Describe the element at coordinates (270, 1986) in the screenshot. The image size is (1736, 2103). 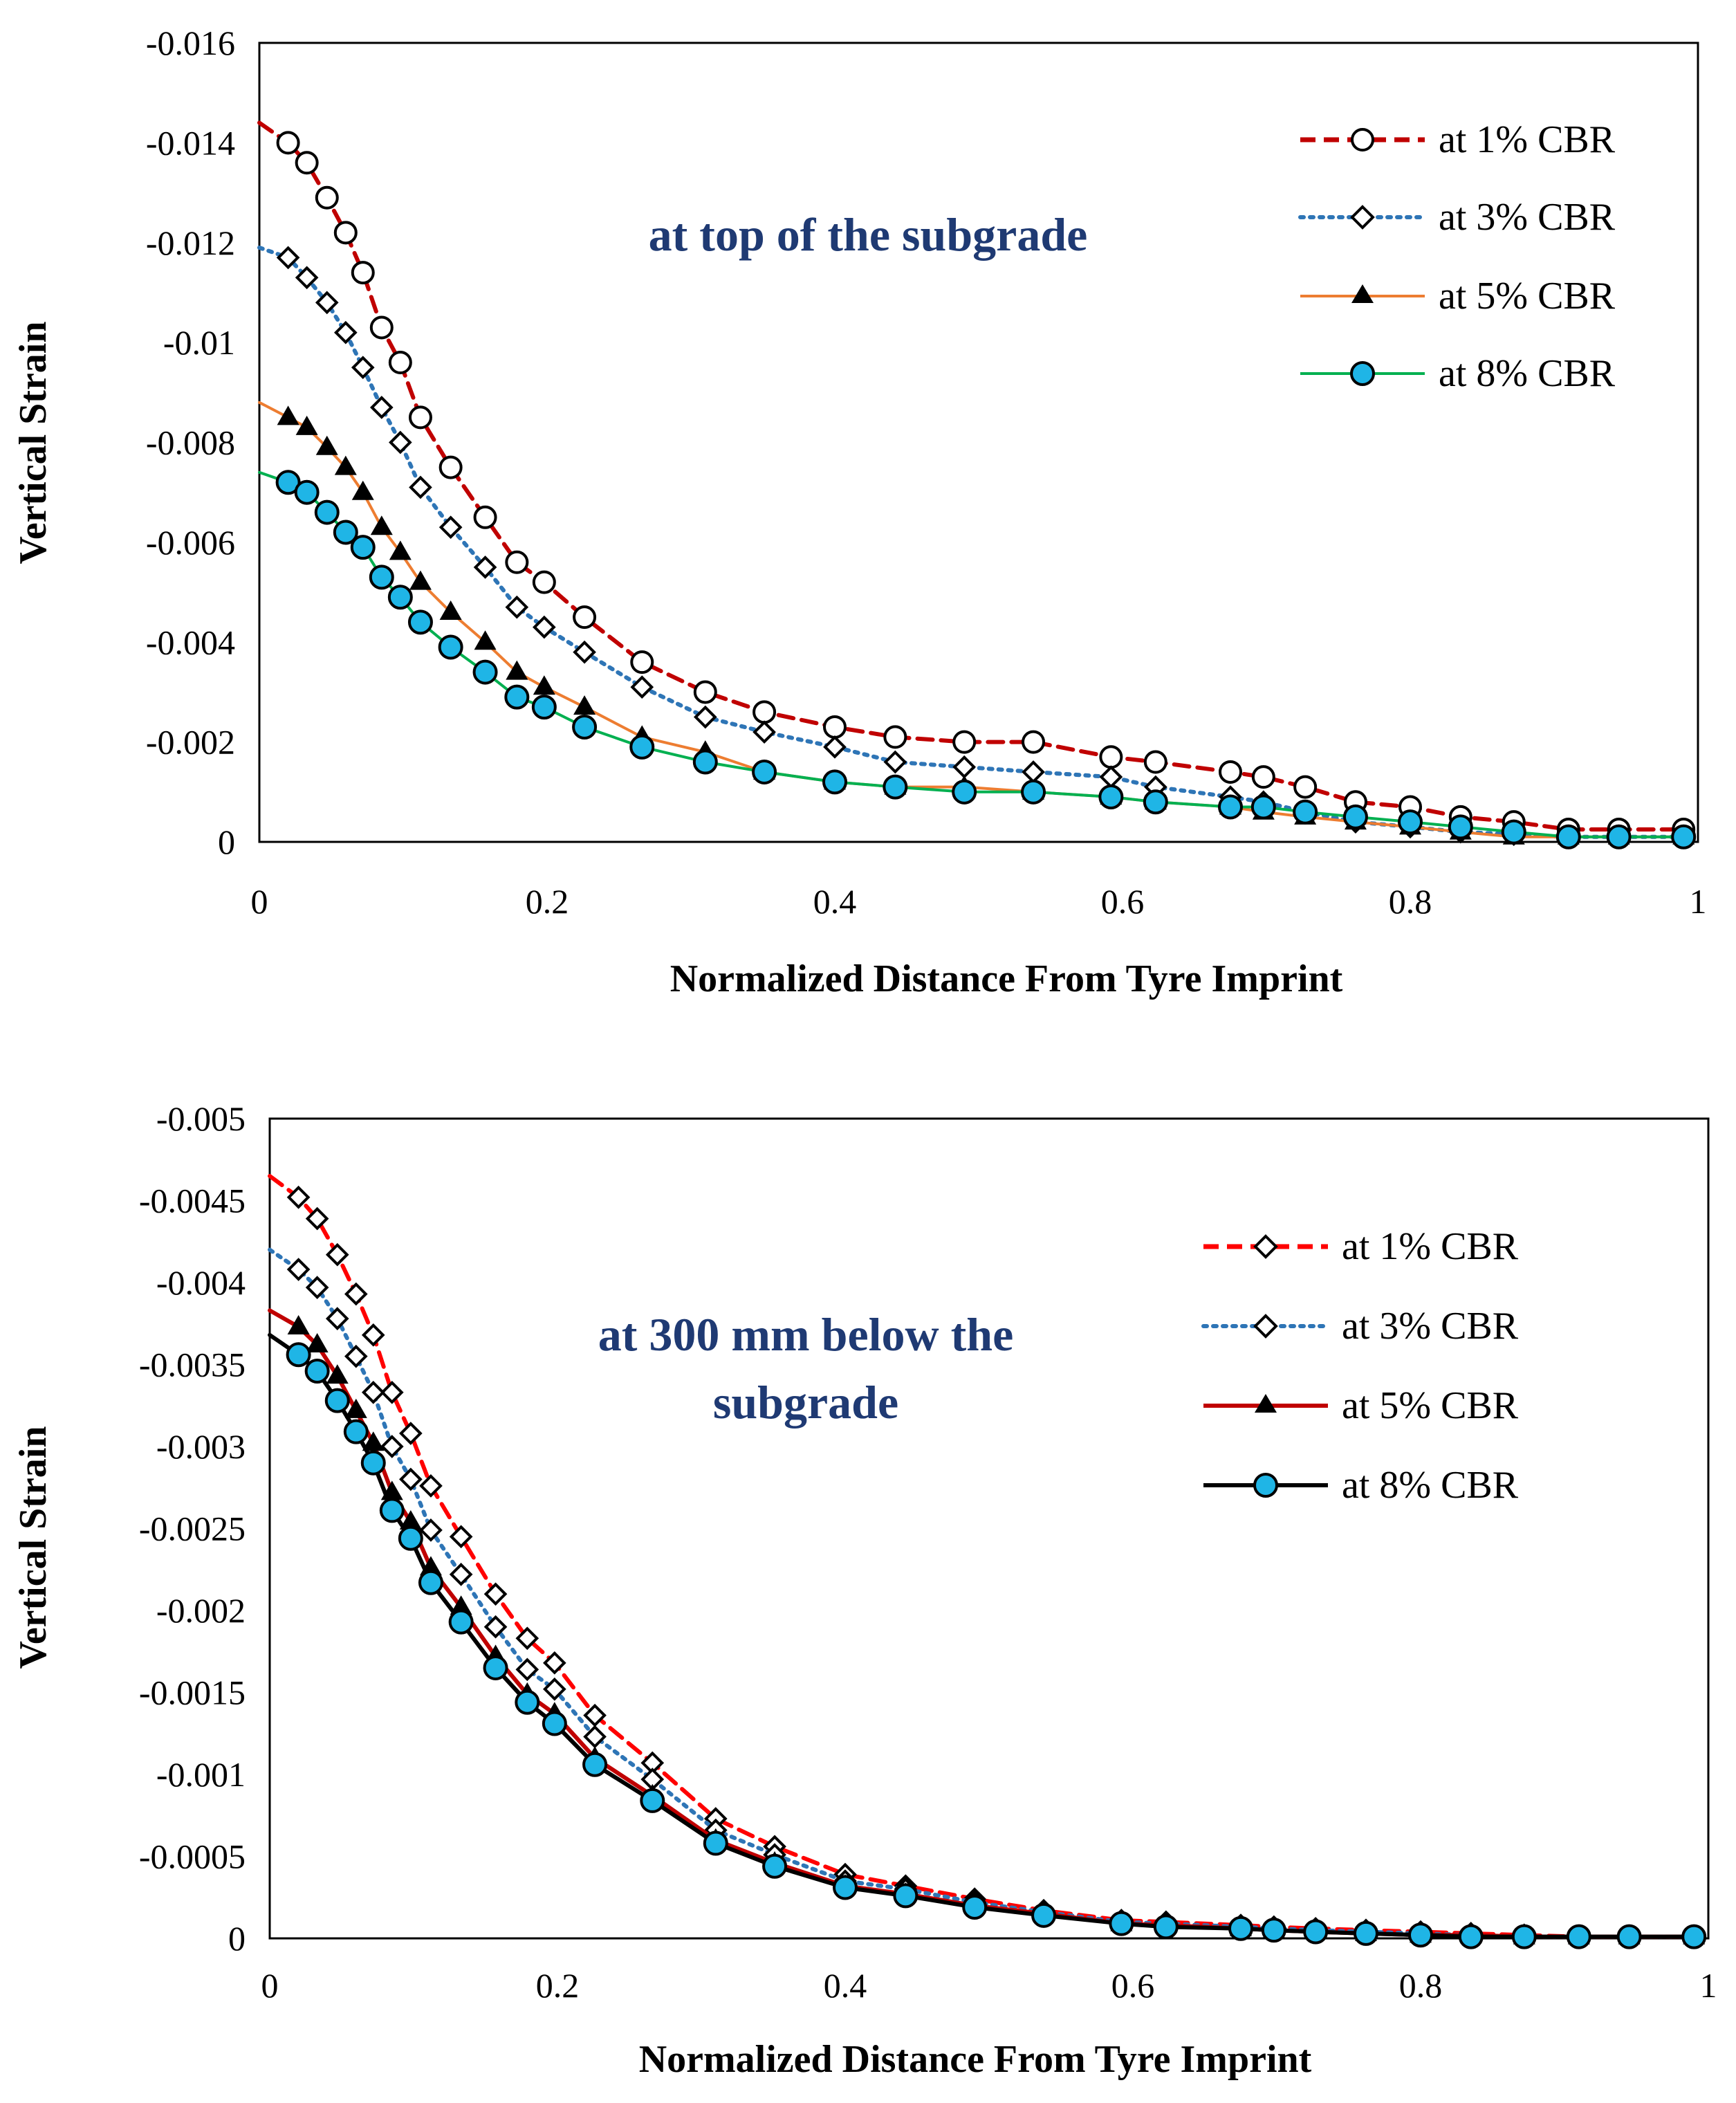
I see `chart-bottom-x-tick-label: 0` at that location.